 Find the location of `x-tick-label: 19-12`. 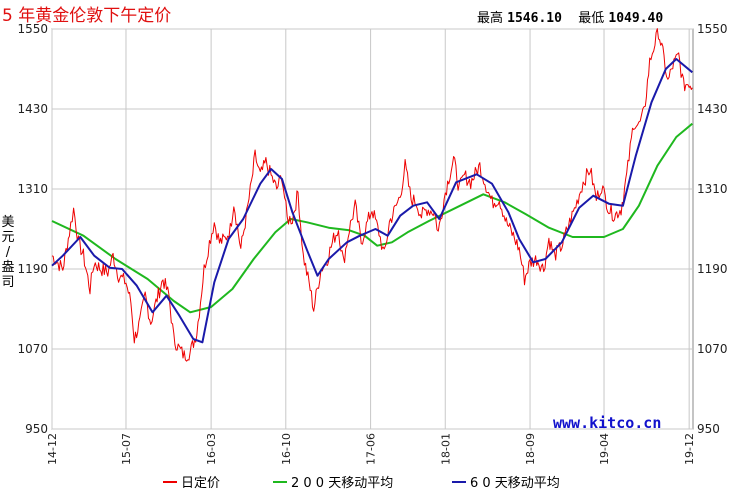

x-tick-label: 19-12 is located at coordinates (689, 449).